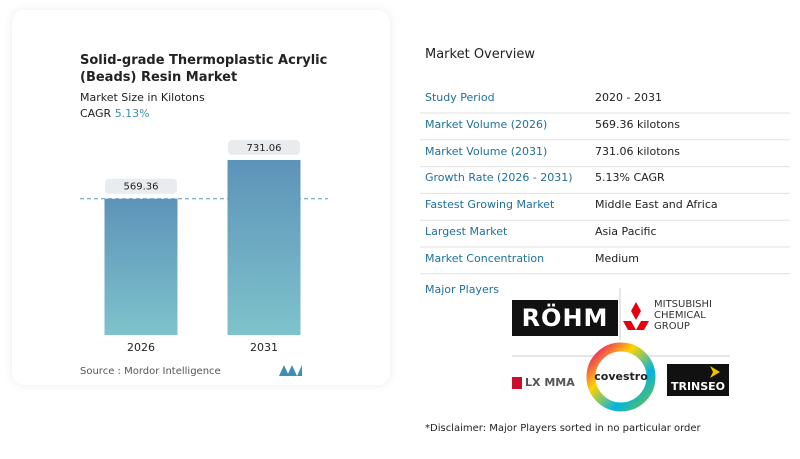  I want to click on overview-value: 731.06 kilotons, so click(637, 151).